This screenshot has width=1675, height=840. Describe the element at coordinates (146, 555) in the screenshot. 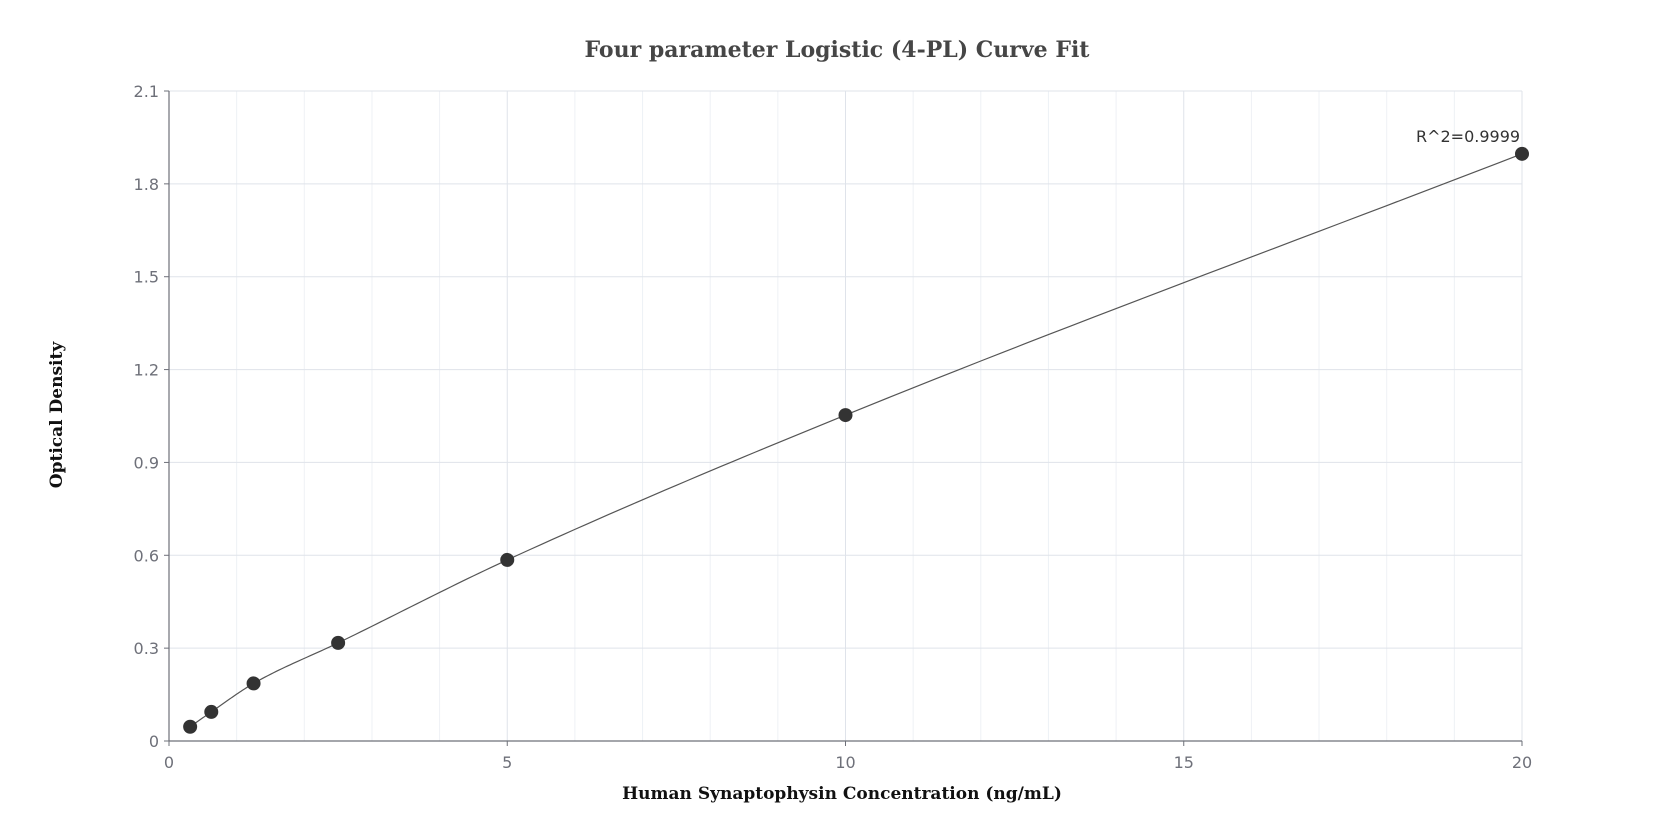

I see `y-tick-label: 0.6` at that location.